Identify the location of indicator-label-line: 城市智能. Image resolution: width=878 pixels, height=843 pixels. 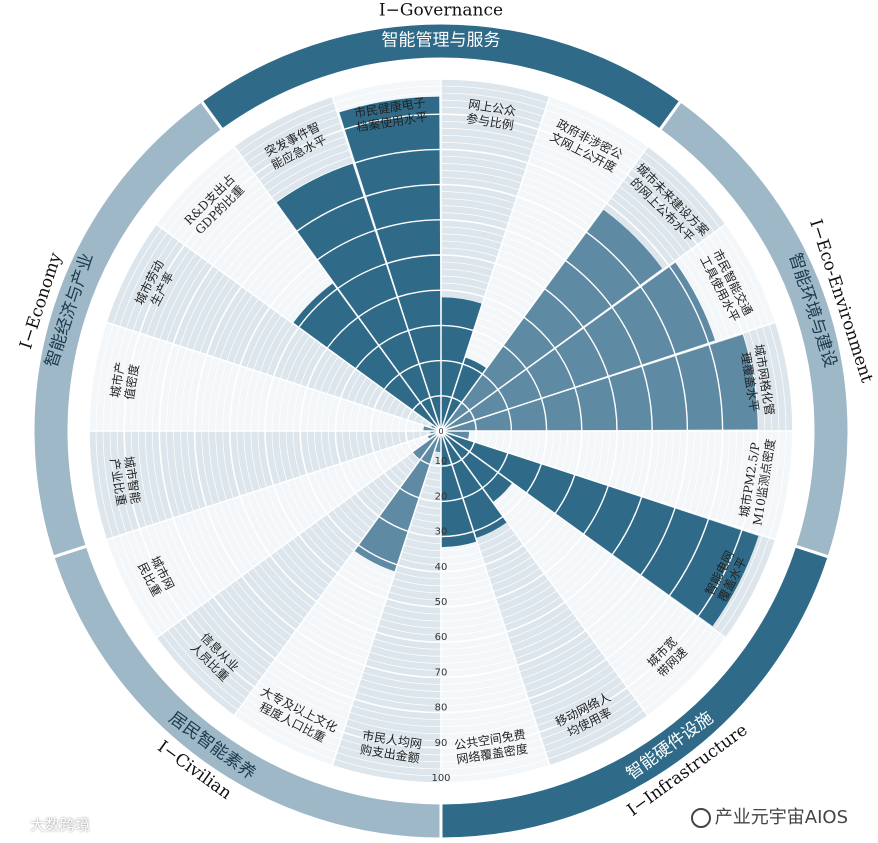
(133, 480).